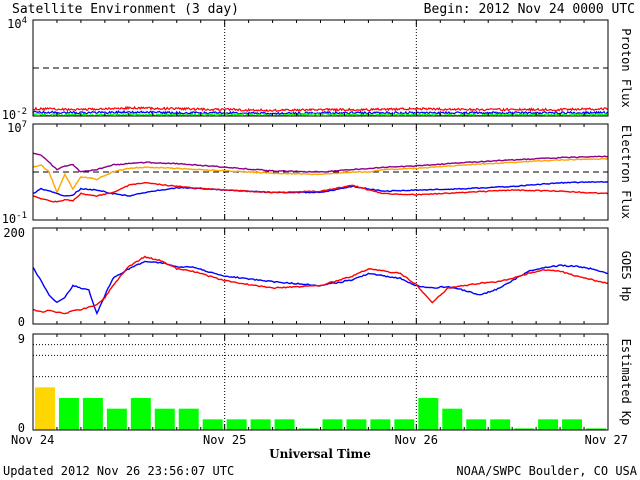  Describe the element at coordinates (320, 162) in the screenshot. I see `series-purple-line` at that location.